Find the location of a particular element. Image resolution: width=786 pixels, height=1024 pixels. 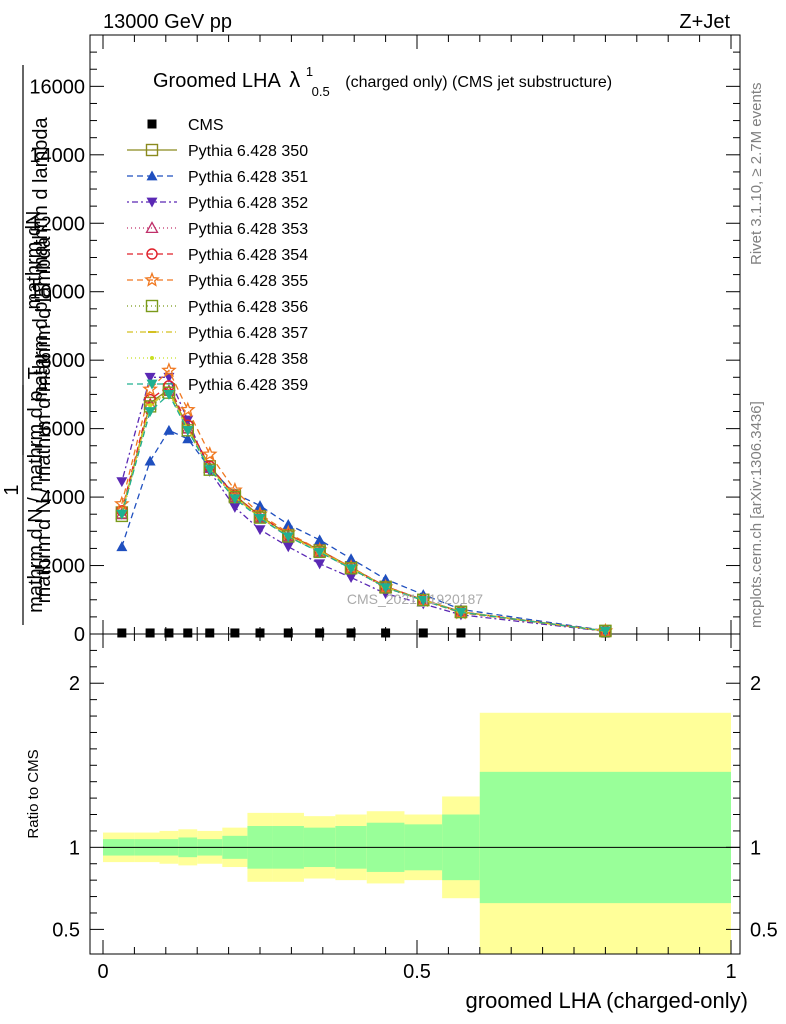

title-prefix: Groomed LHA is located at coordinates (217, 81).